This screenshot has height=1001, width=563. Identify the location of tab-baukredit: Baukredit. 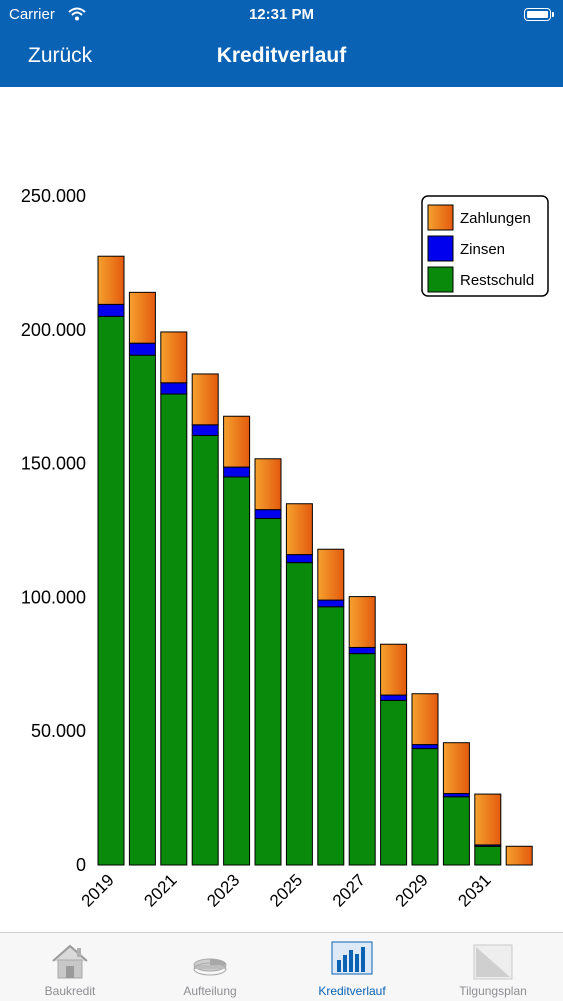
(70, 967).